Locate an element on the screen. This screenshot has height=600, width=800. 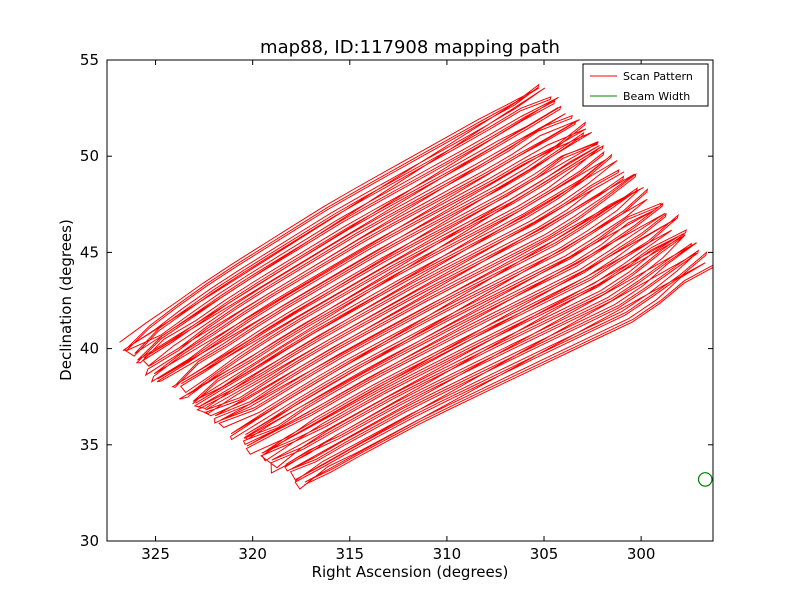
x-tick-label: 300 is located at coordinates (641, 554).